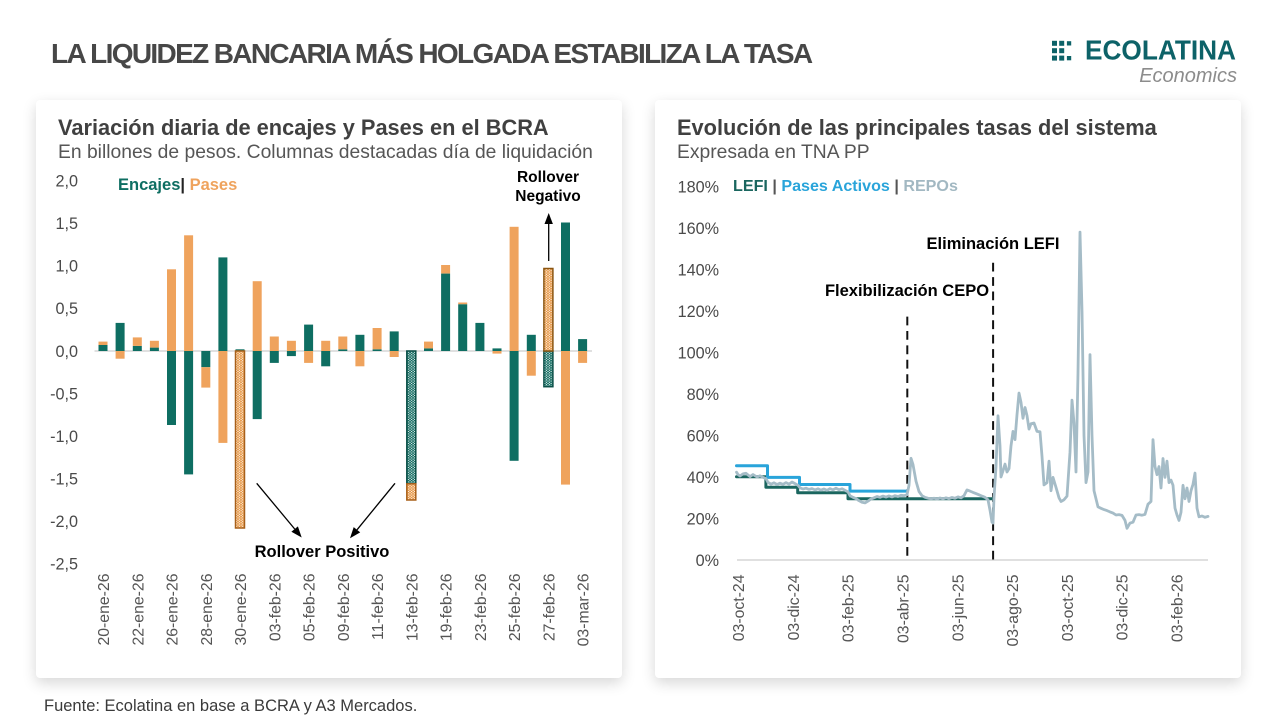 The width and height of the screenshot is (1280, 720). I want to click on svg-text: ECOLATINA, so click(1160, 49).